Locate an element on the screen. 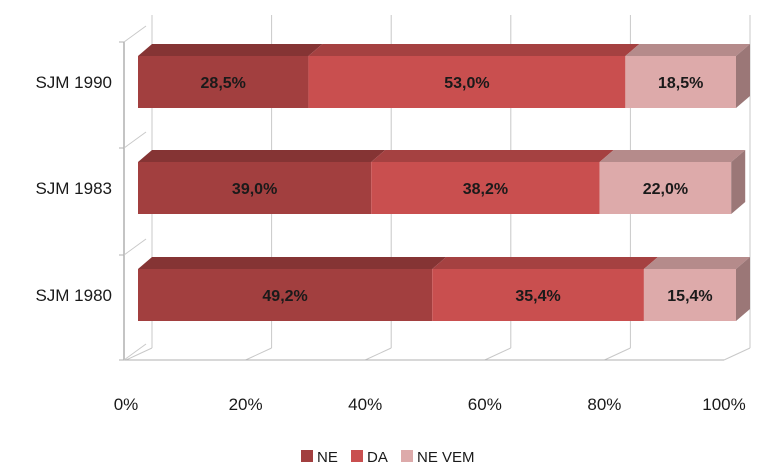 The width and height of the screenshot is (757, 473). data-label: 18,5% is located at coordinates (680, 83).